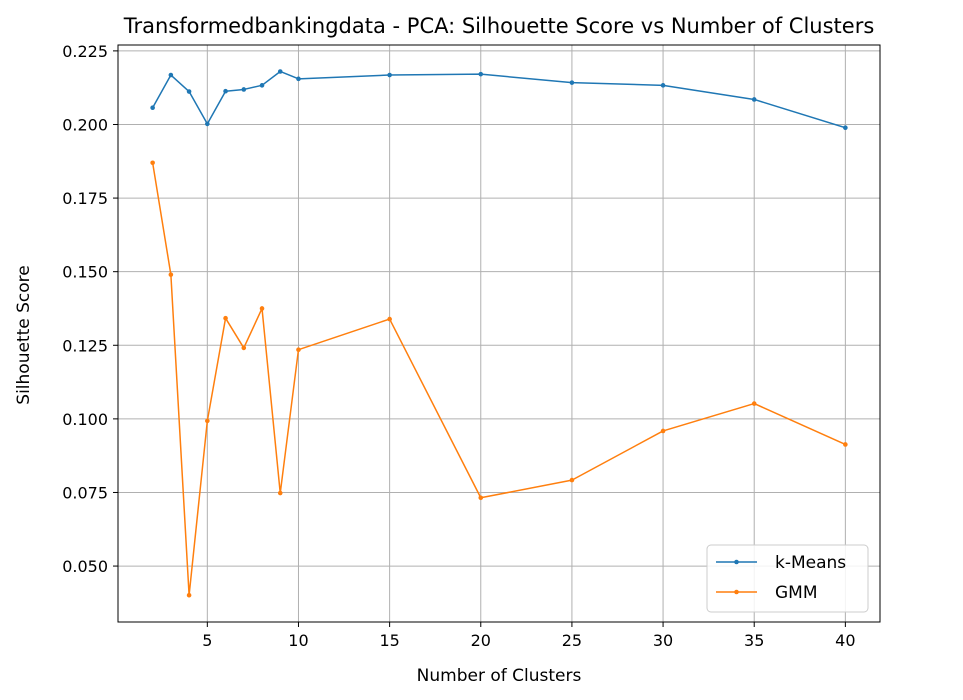  I want to click on y-tick-label: 0.225, so click(85, 51).